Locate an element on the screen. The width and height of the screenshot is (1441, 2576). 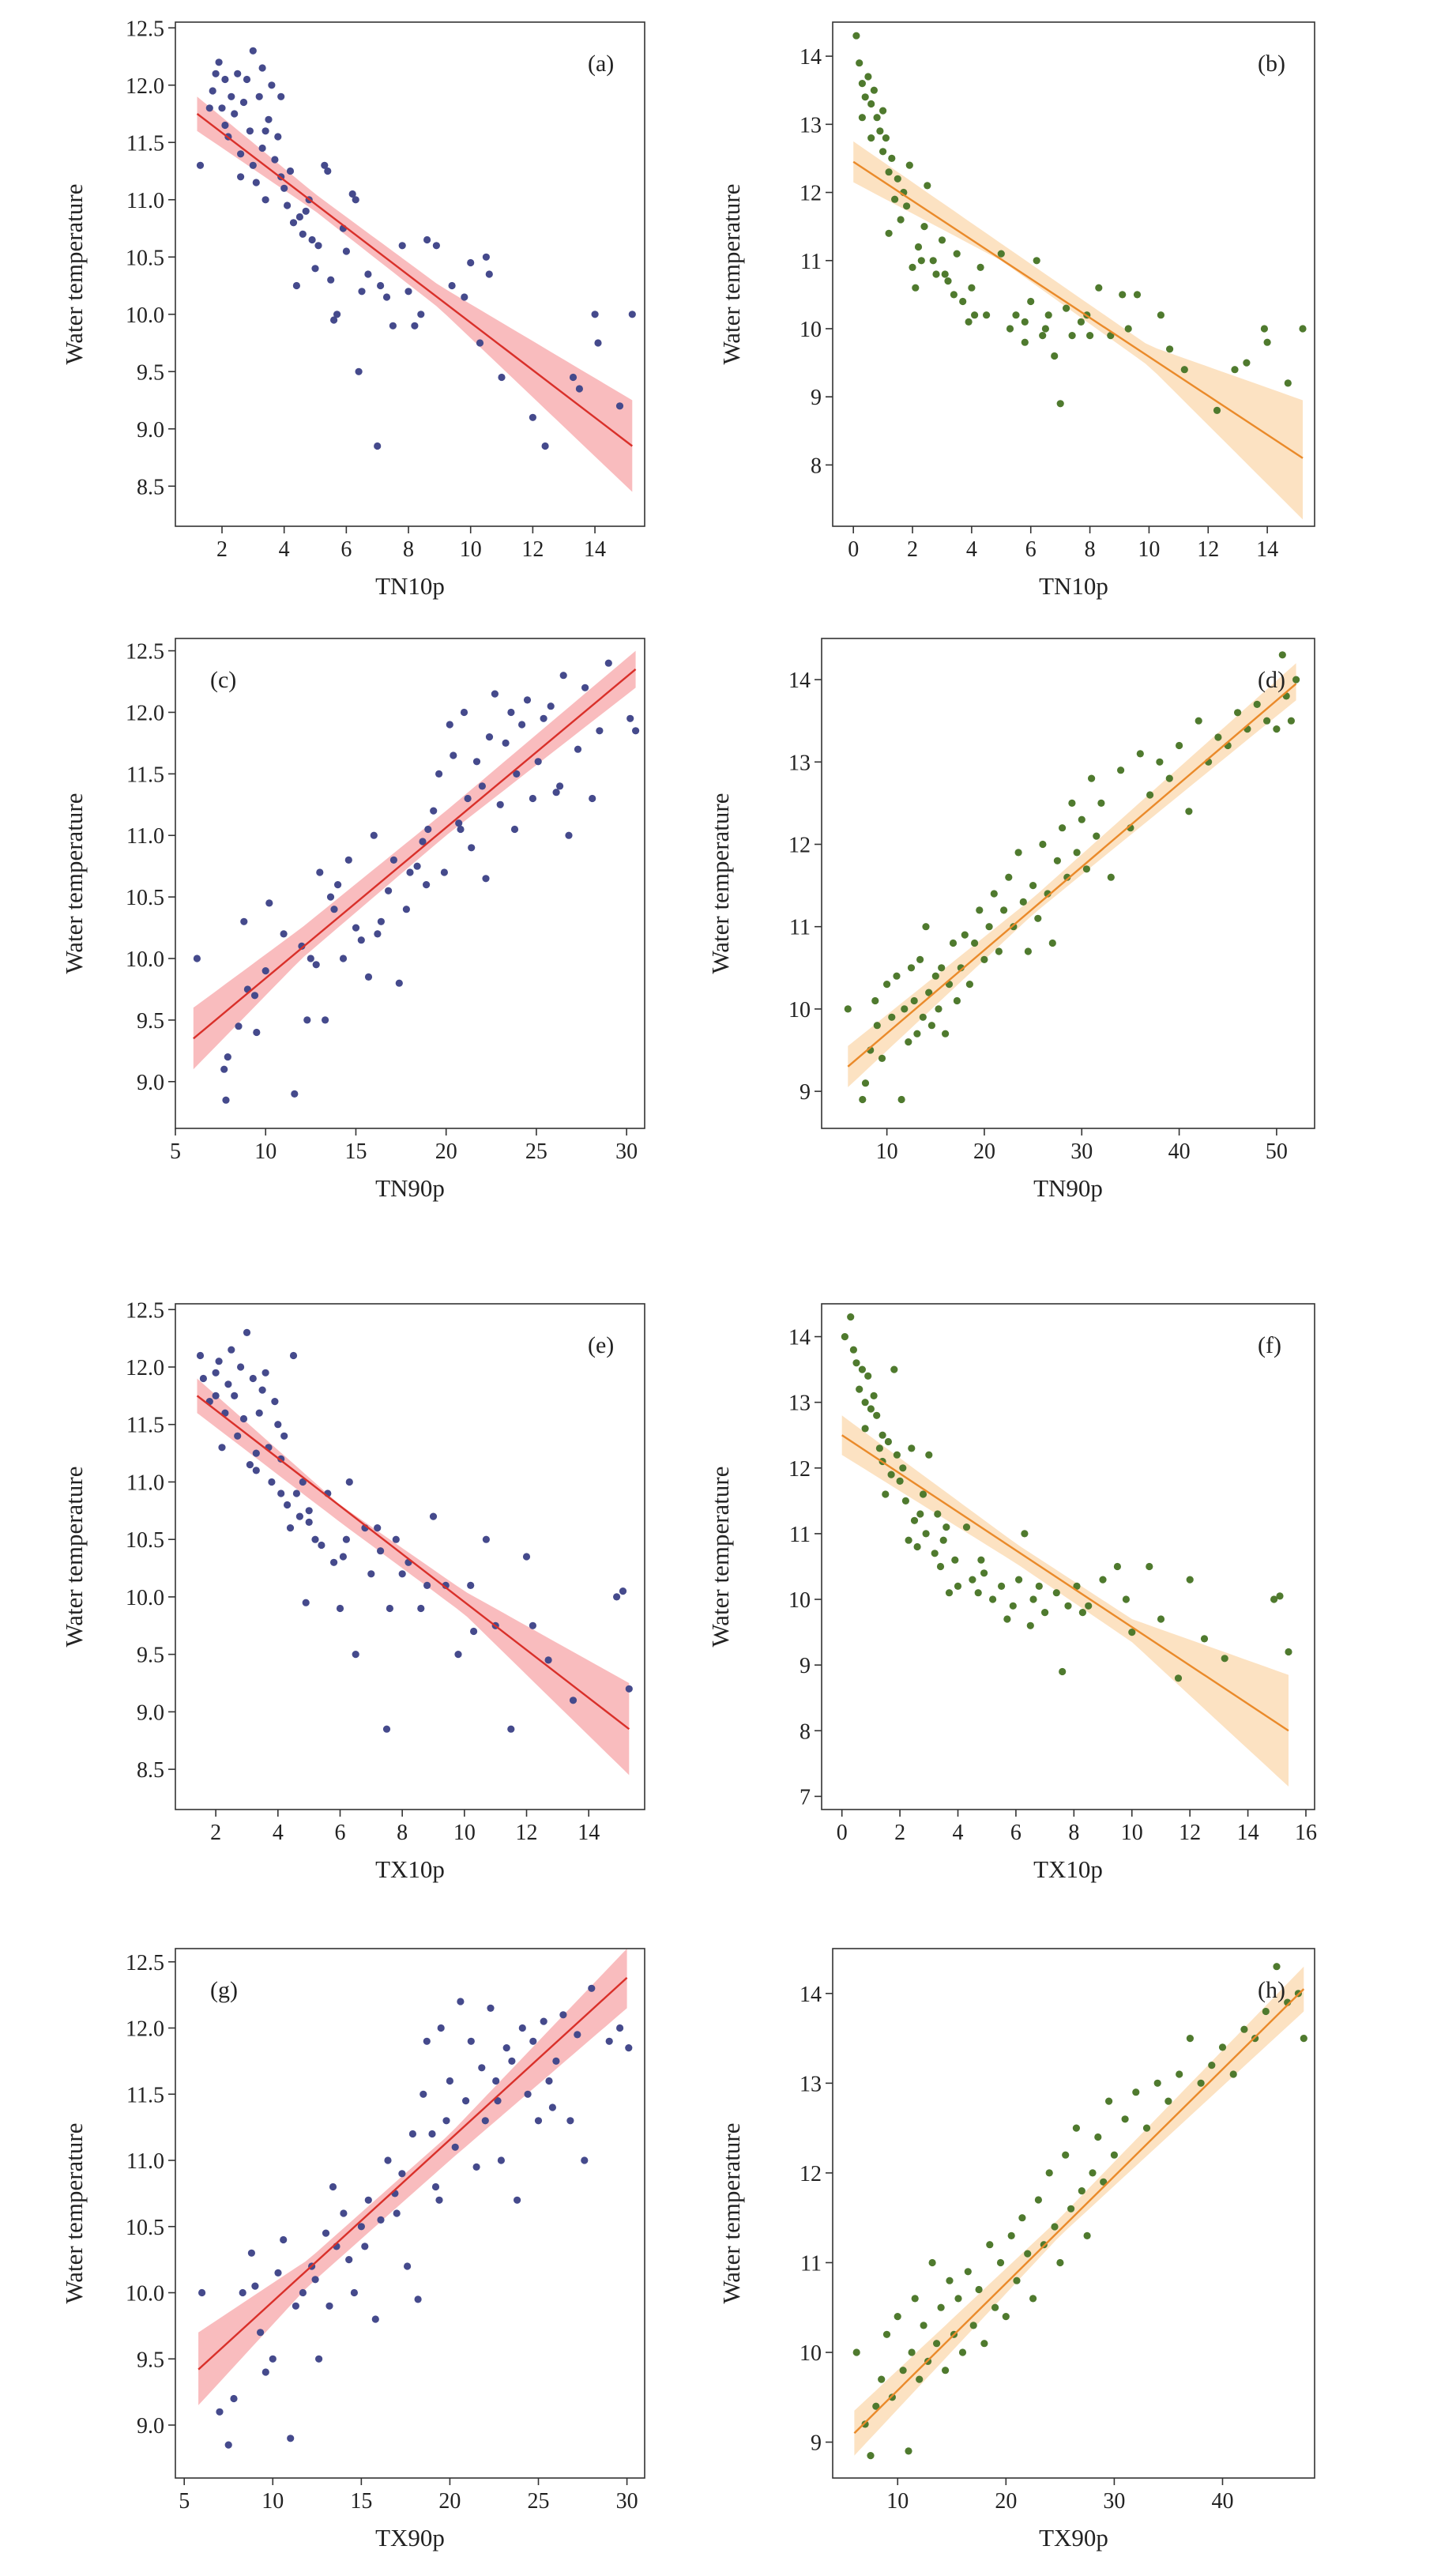
y-tick-label: 12 is located at coordinates (811, 194).